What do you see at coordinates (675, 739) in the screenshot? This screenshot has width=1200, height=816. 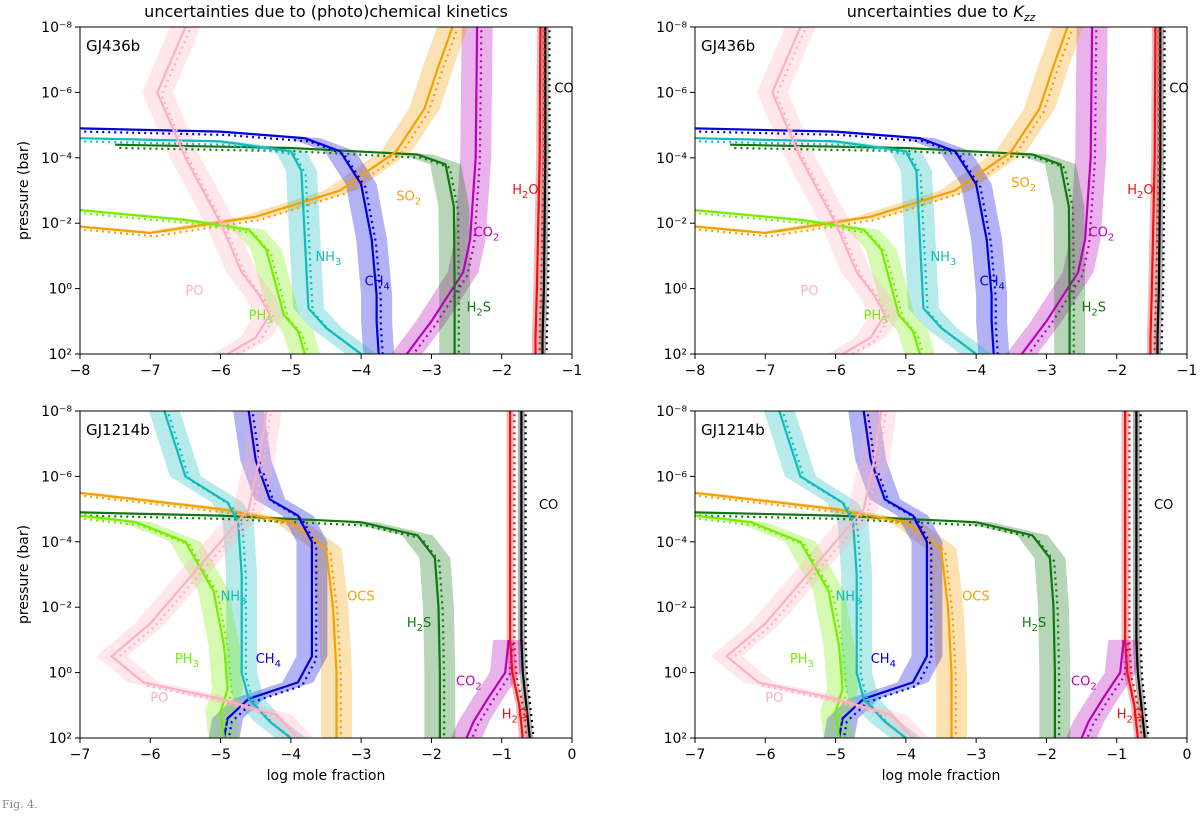 I see `y-tick-label: 10²` at bounding box center [675, 739].